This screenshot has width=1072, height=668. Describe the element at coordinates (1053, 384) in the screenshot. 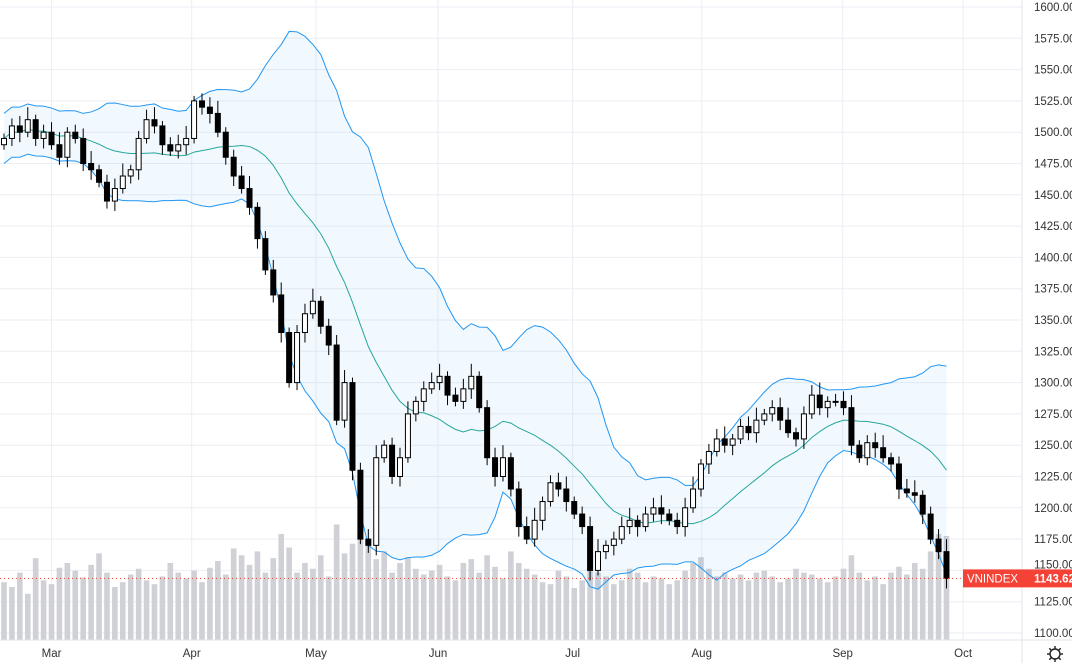

I see `price-tick-label: 1300.00` at that location.